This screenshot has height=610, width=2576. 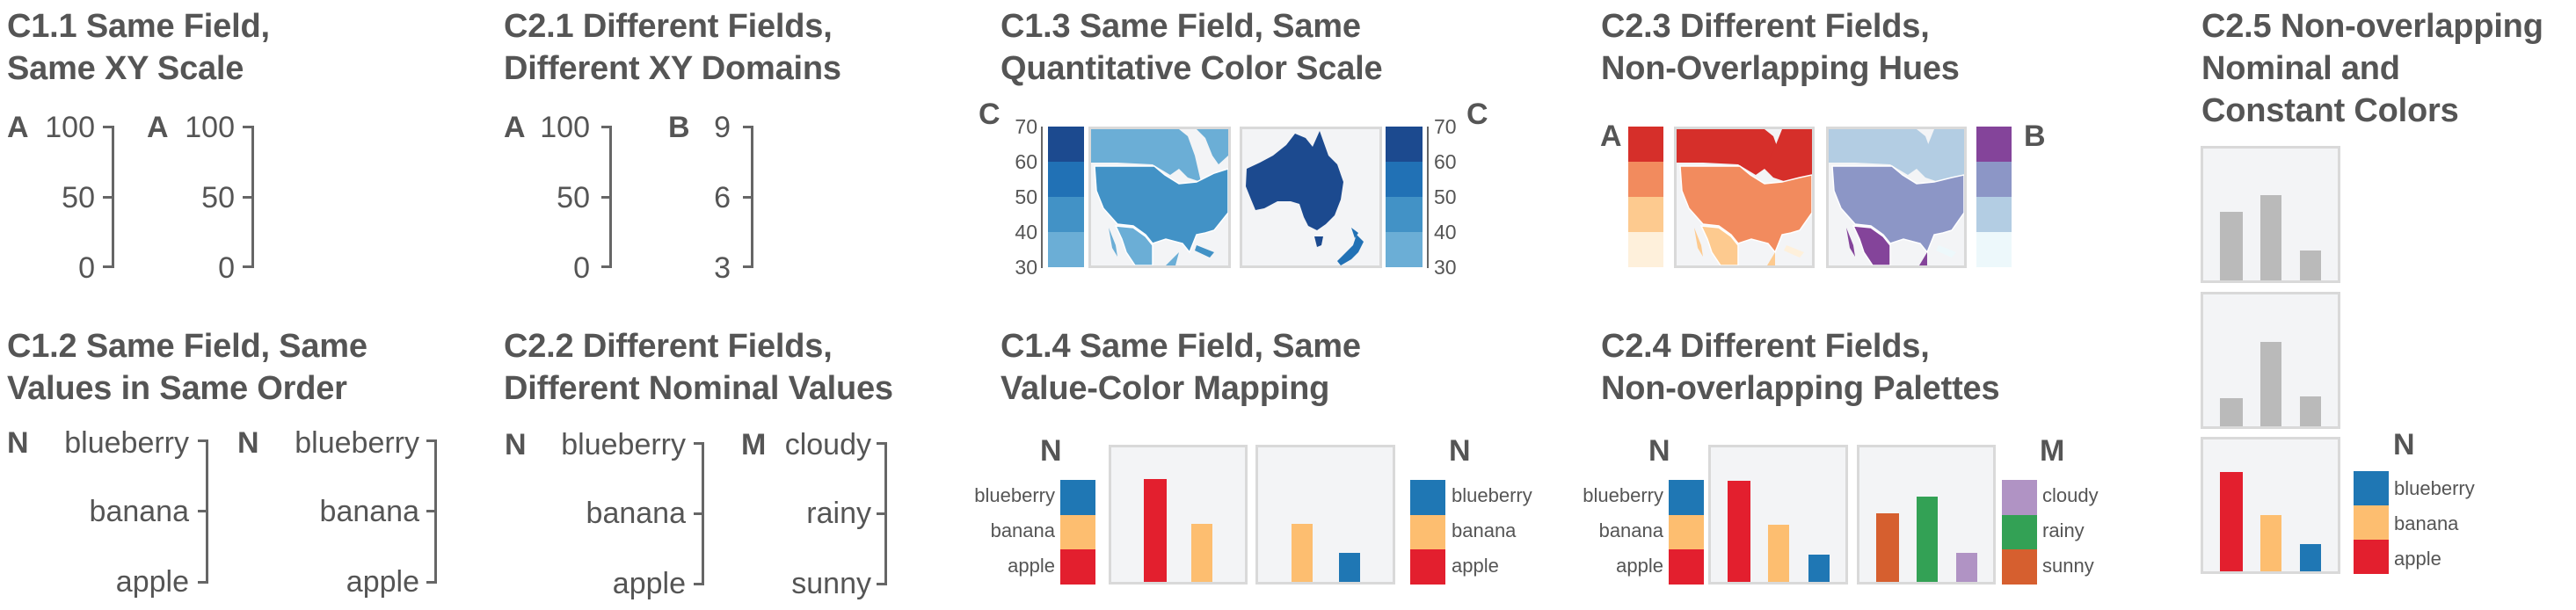 I want to click on map-north-america, so click(x=1159, y=197).